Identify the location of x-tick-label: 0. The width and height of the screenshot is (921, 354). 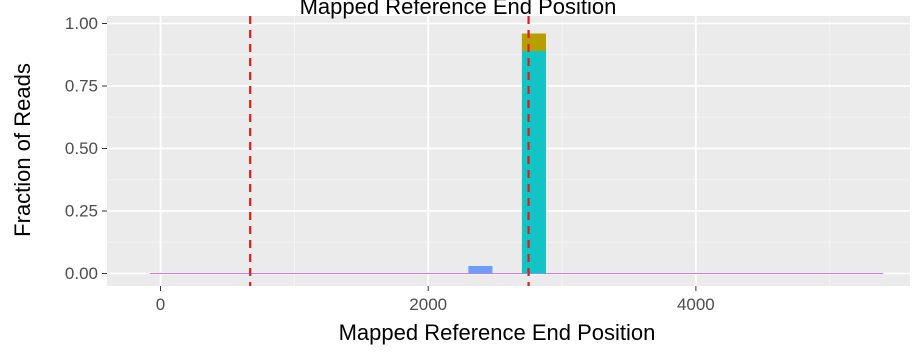
(160, 304).